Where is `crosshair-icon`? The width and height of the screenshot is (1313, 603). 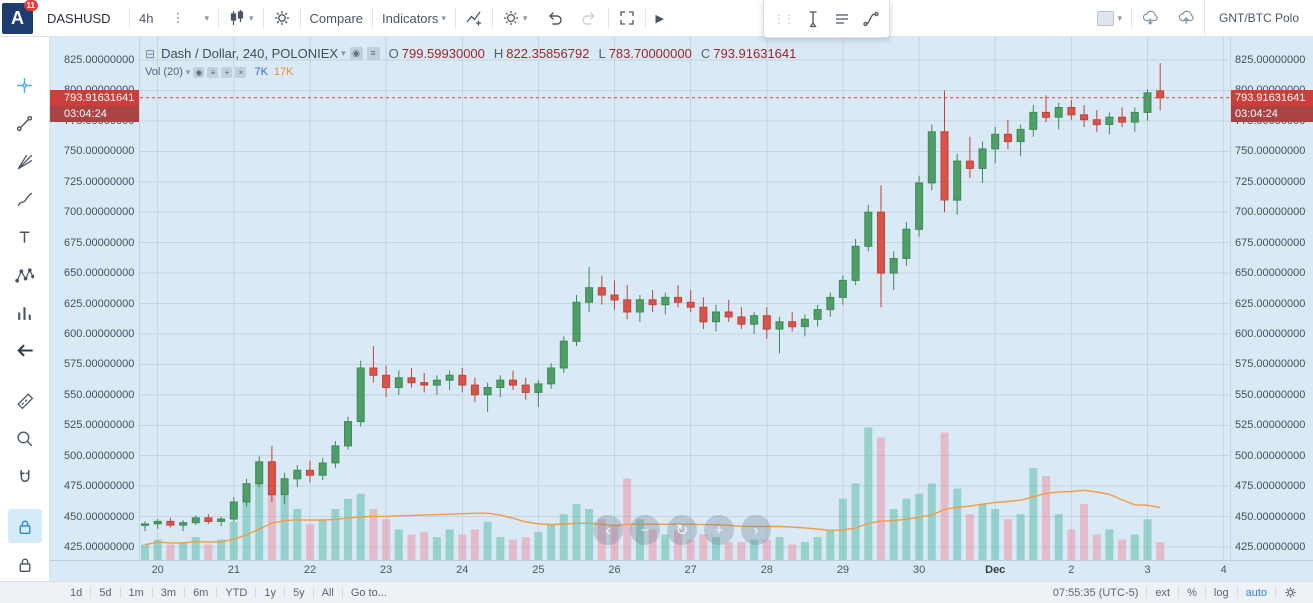
crosshair-icon is located at coordinates (24, 86).